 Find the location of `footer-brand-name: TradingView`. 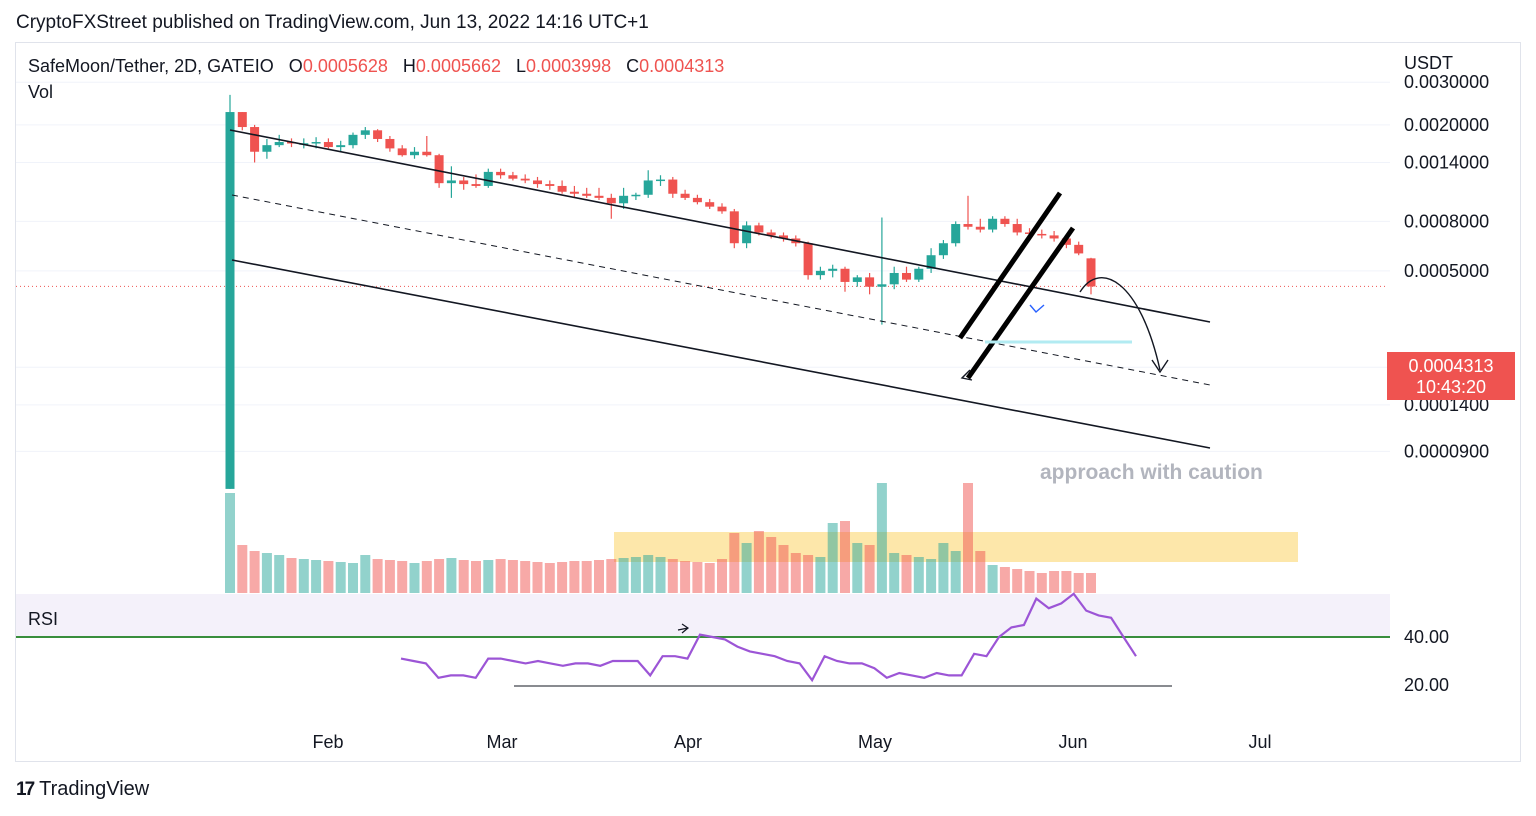

footer-brand-name: TradingView is located at coordinates (94, 789).